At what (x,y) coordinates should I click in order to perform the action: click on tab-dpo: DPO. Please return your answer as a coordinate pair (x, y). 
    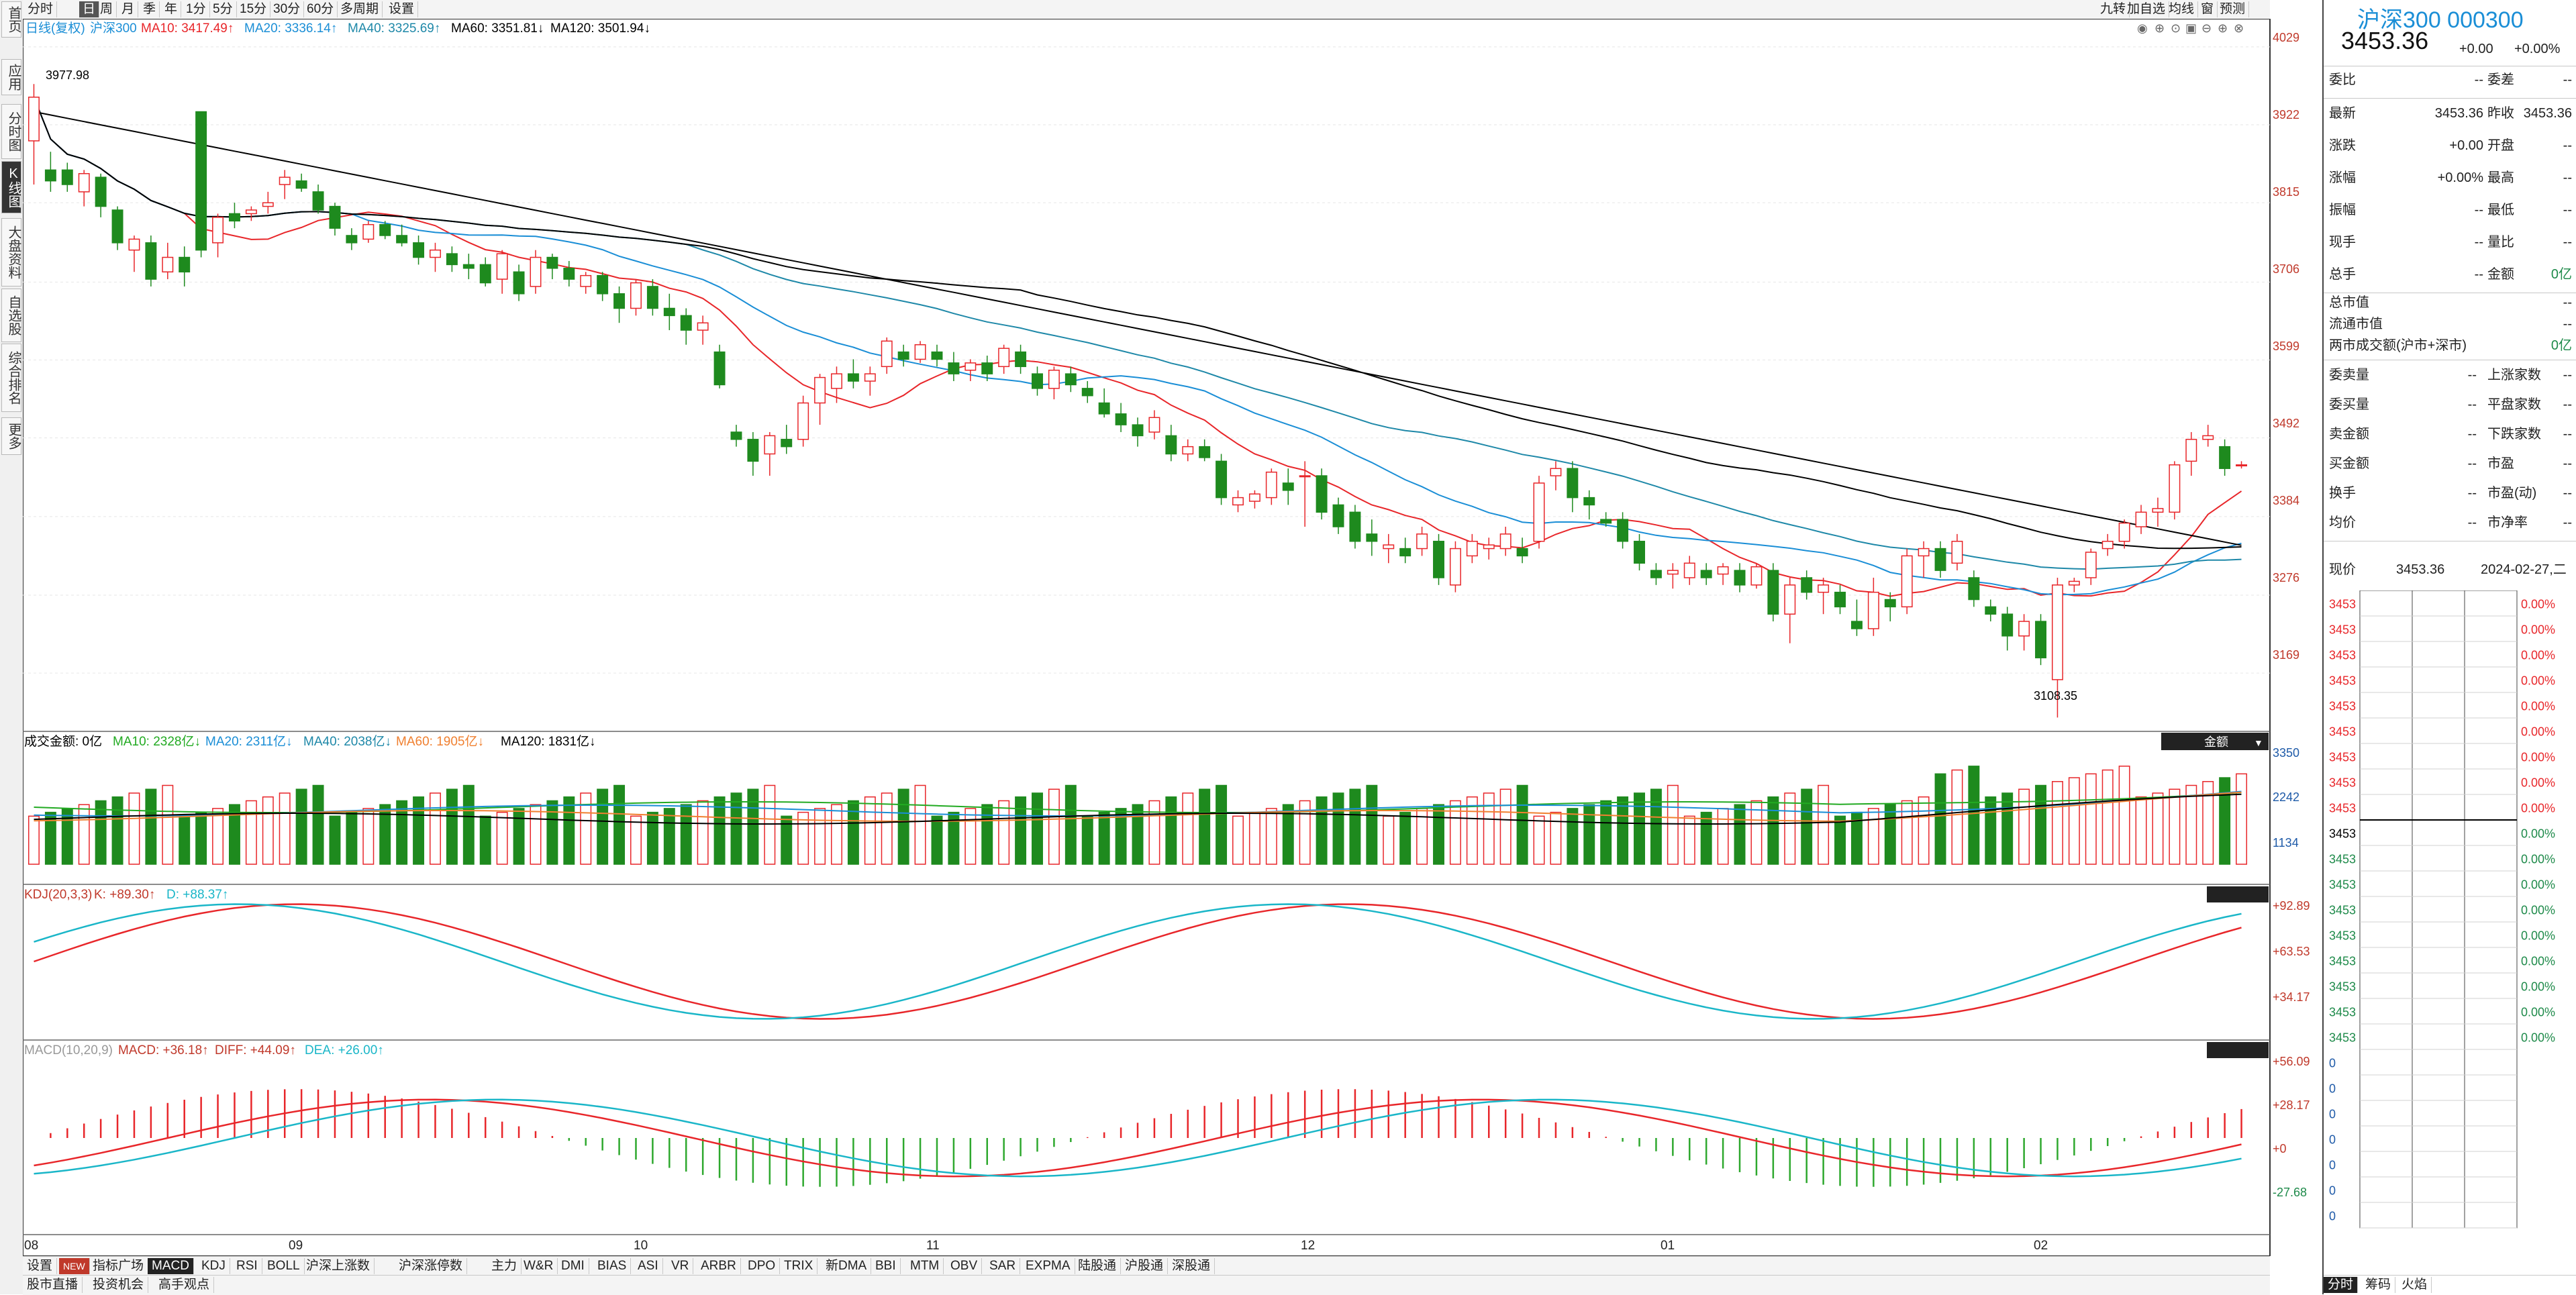
    Looking at the image, I should click on (762, 1266).